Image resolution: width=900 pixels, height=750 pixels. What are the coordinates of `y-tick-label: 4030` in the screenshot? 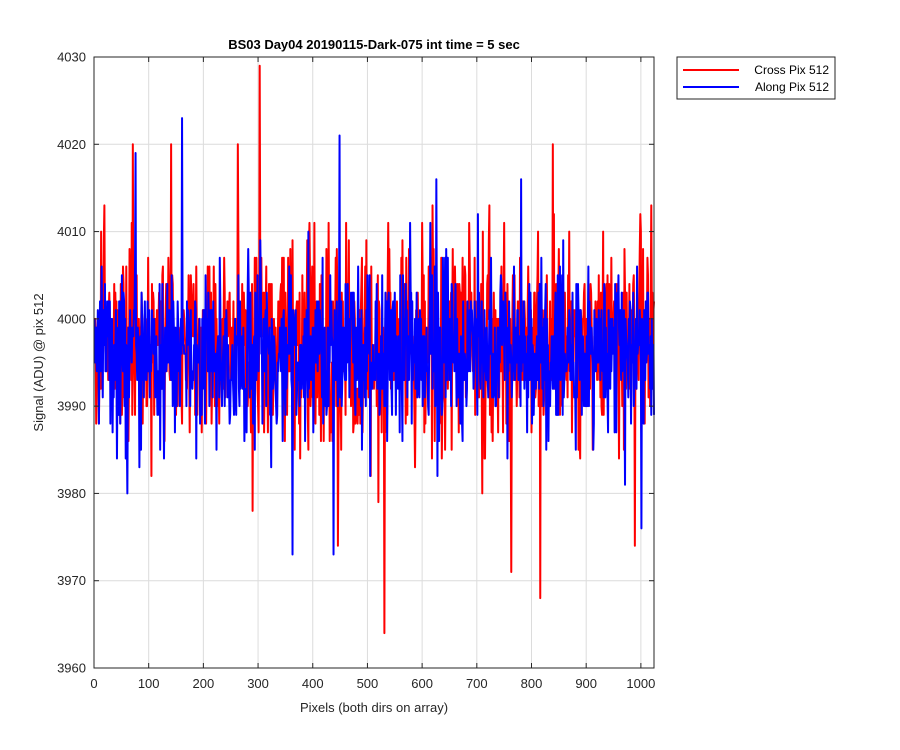 It's located at (71, 57).